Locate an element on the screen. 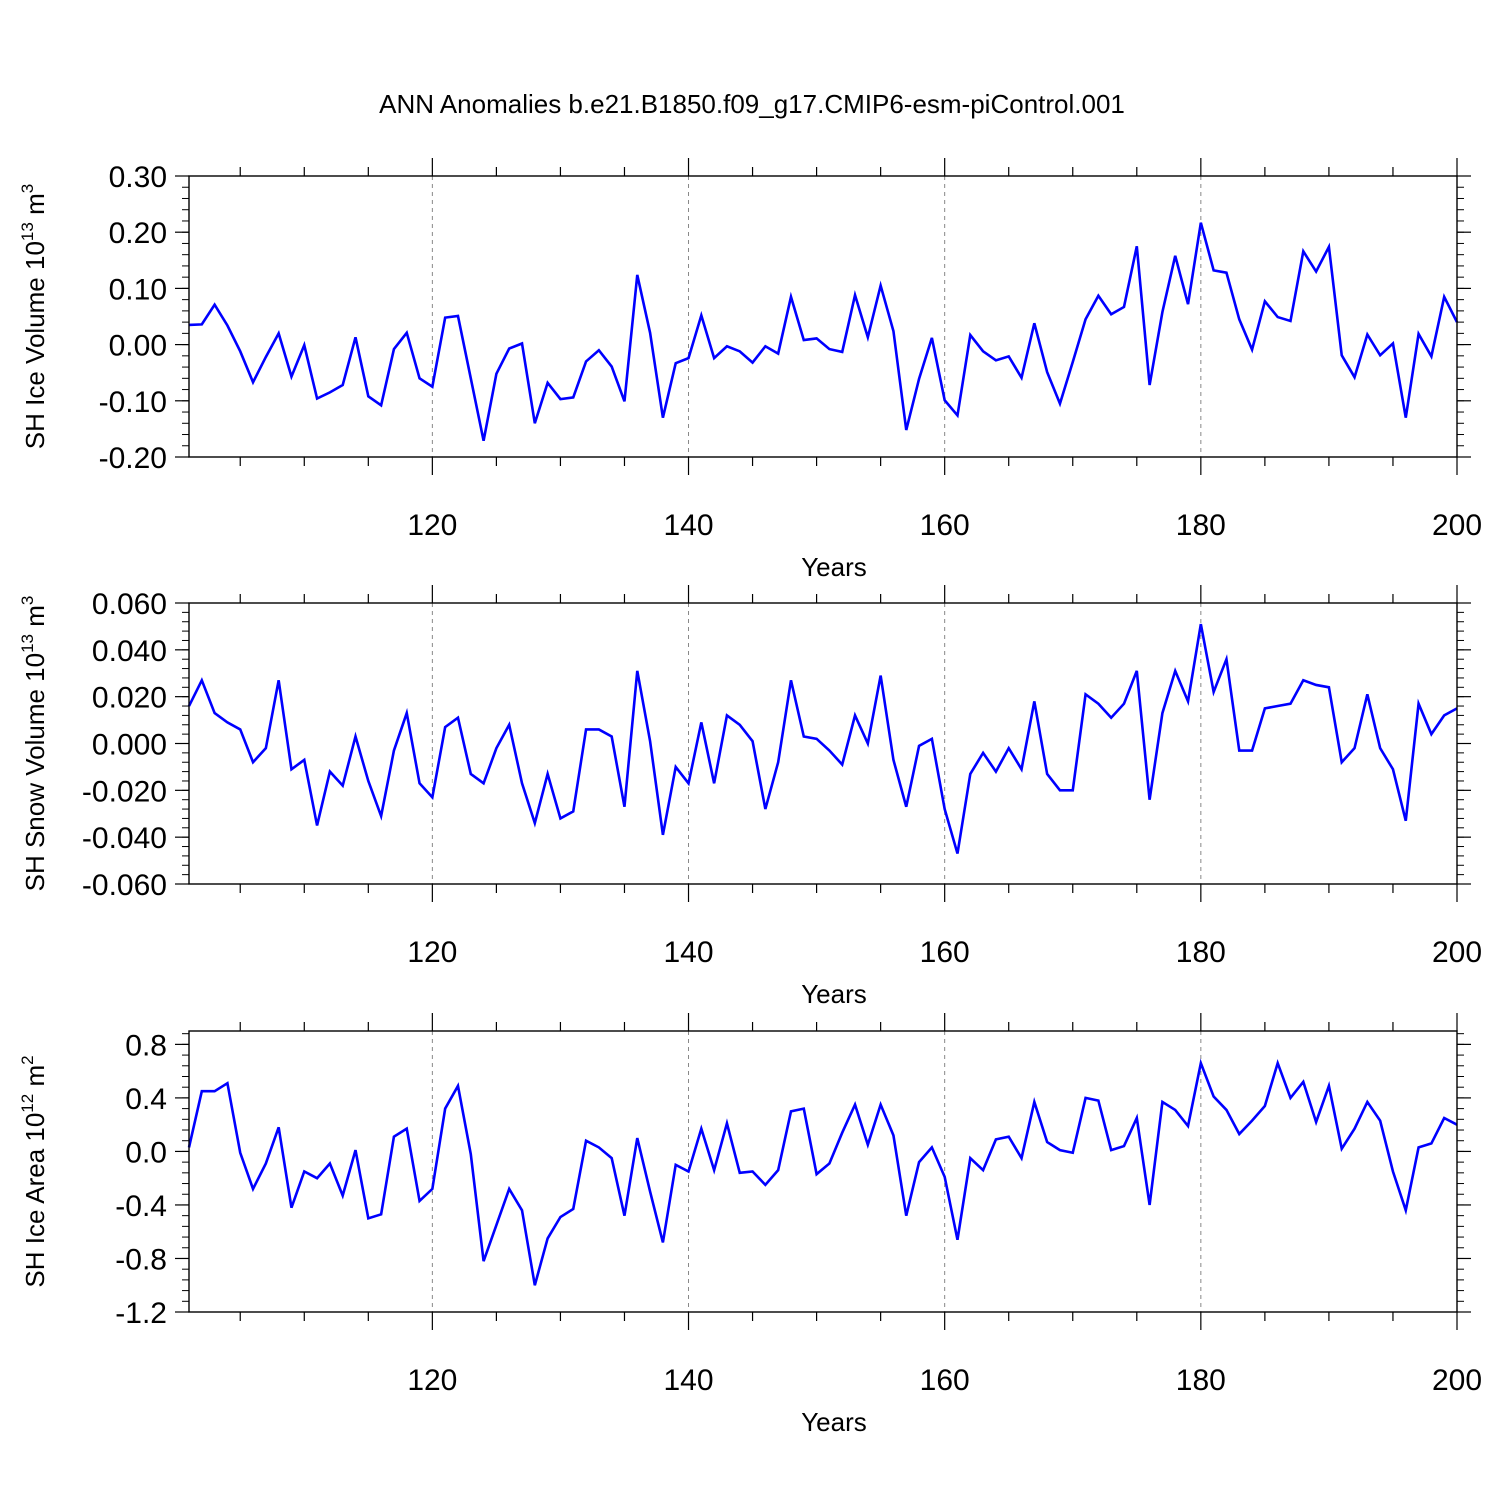  y-tick-label: -0.020 is located at coordinates (124, 791).